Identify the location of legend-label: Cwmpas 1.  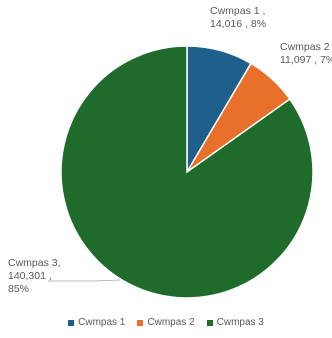
(102, 322).